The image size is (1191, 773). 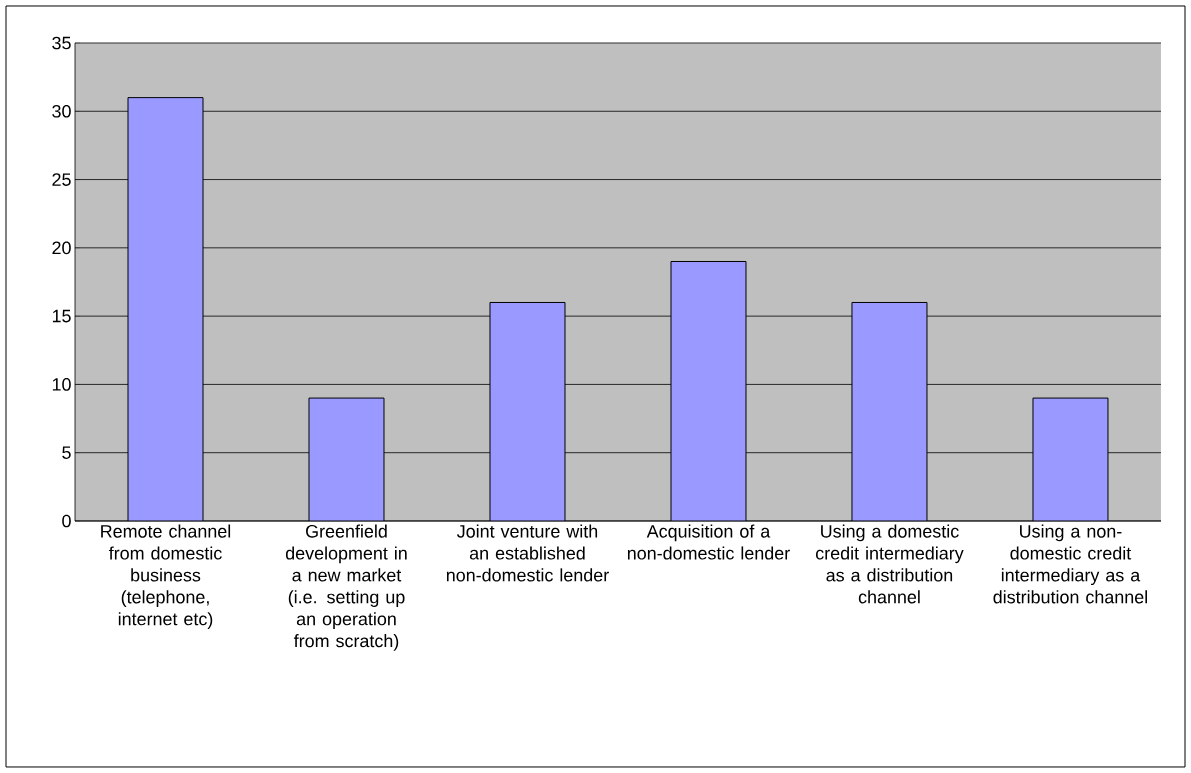 What do you see at coordinates (527, 553) in the screenshot?
I see `x-tick-label: Joint venture with an established non-domestic lender` at bounding box center [527, 553].